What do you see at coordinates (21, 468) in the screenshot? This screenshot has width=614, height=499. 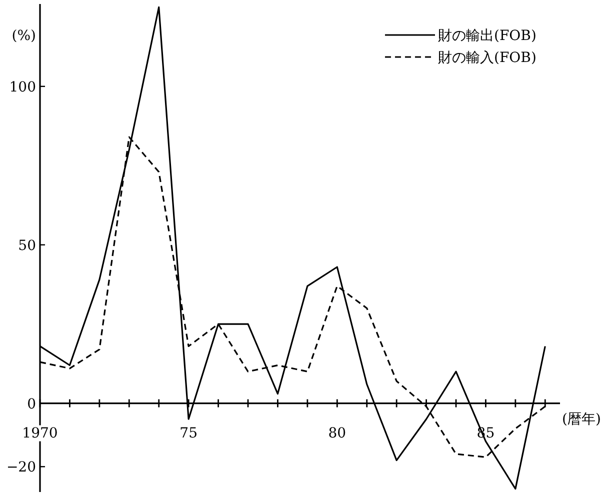 I see `y-tick-label: −20` at bounding box center [21, 468].